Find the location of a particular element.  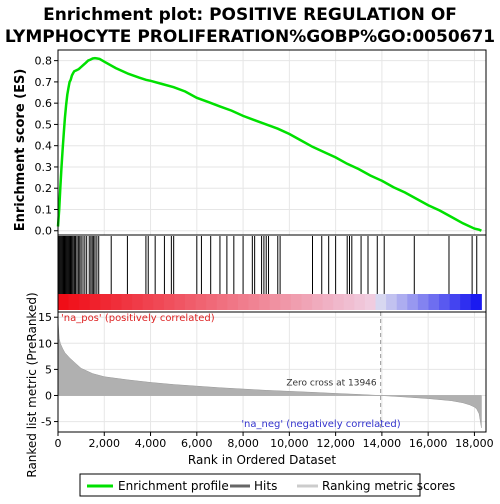

es-y-tick-label-6: 0.6 is located at coordinates (44, 103).